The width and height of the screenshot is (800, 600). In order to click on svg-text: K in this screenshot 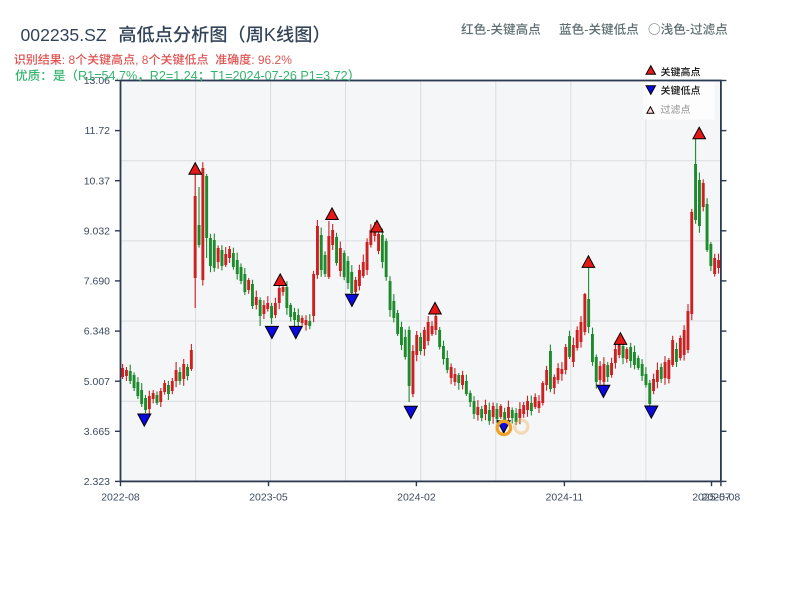, I will do `click(270, 35)`.